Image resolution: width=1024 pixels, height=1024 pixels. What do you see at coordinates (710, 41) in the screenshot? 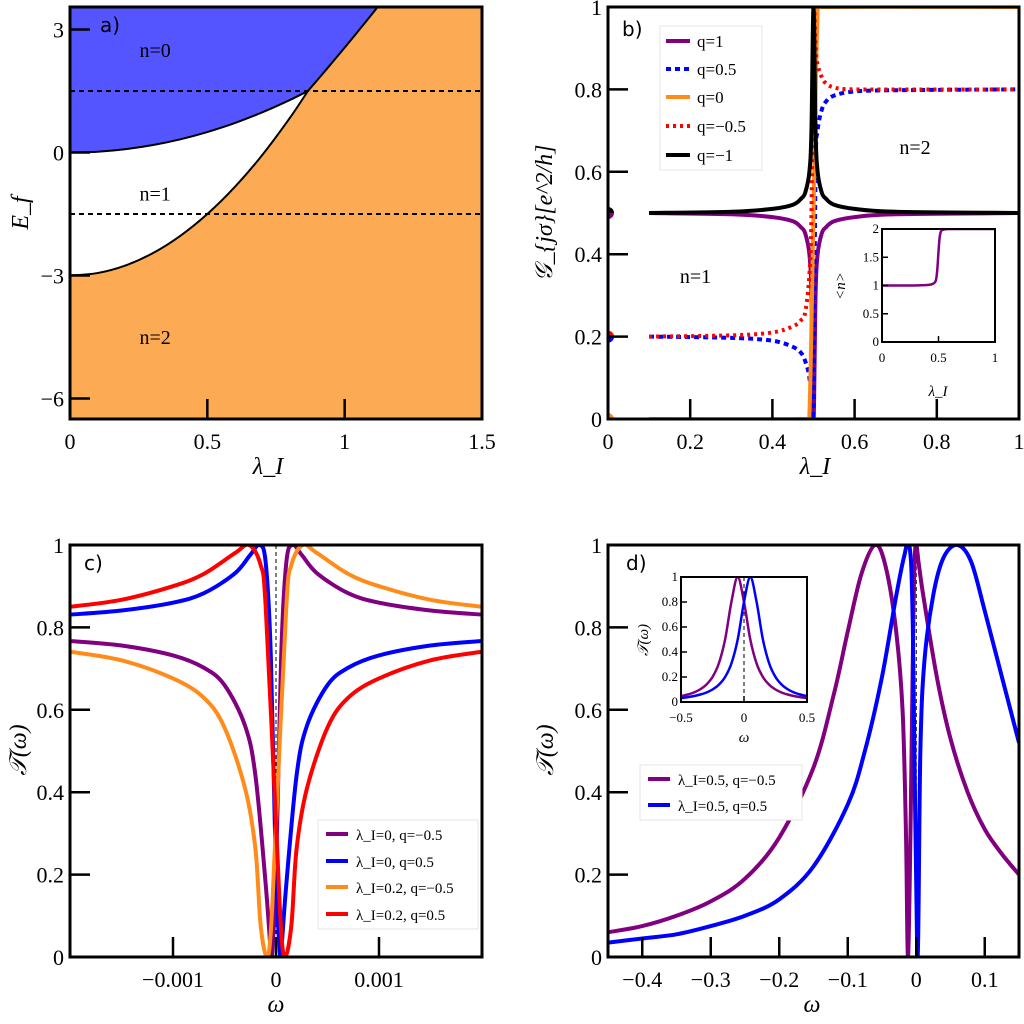
I see `legend-label: q=1` at bounding box center [710, 41].